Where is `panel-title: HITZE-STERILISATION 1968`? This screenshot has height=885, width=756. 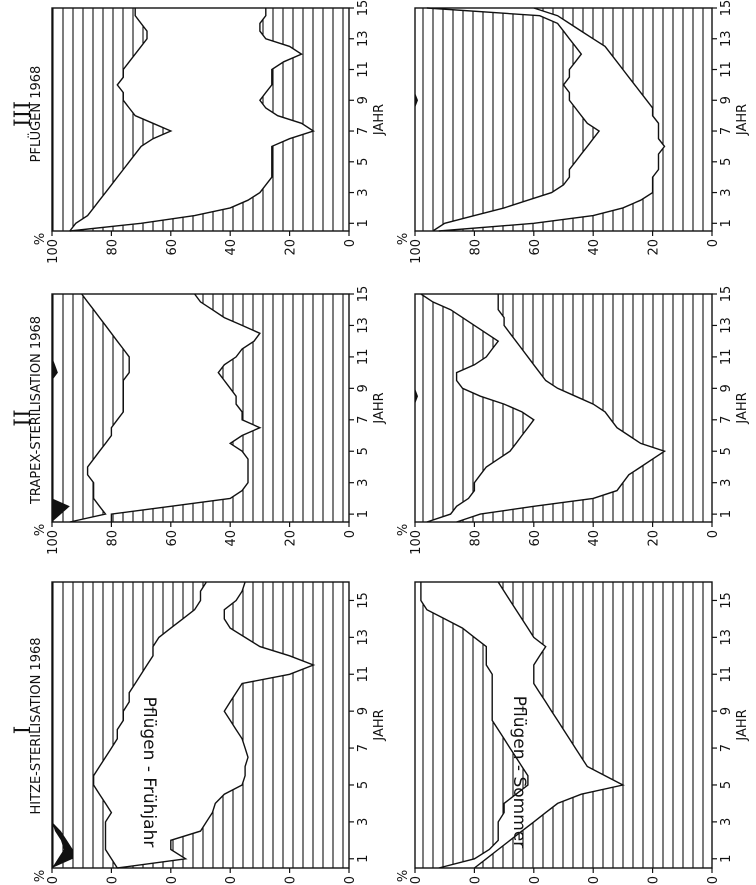 panel-title: HITZE-STERILISATION 1968 is located at coordinates (36, 725).